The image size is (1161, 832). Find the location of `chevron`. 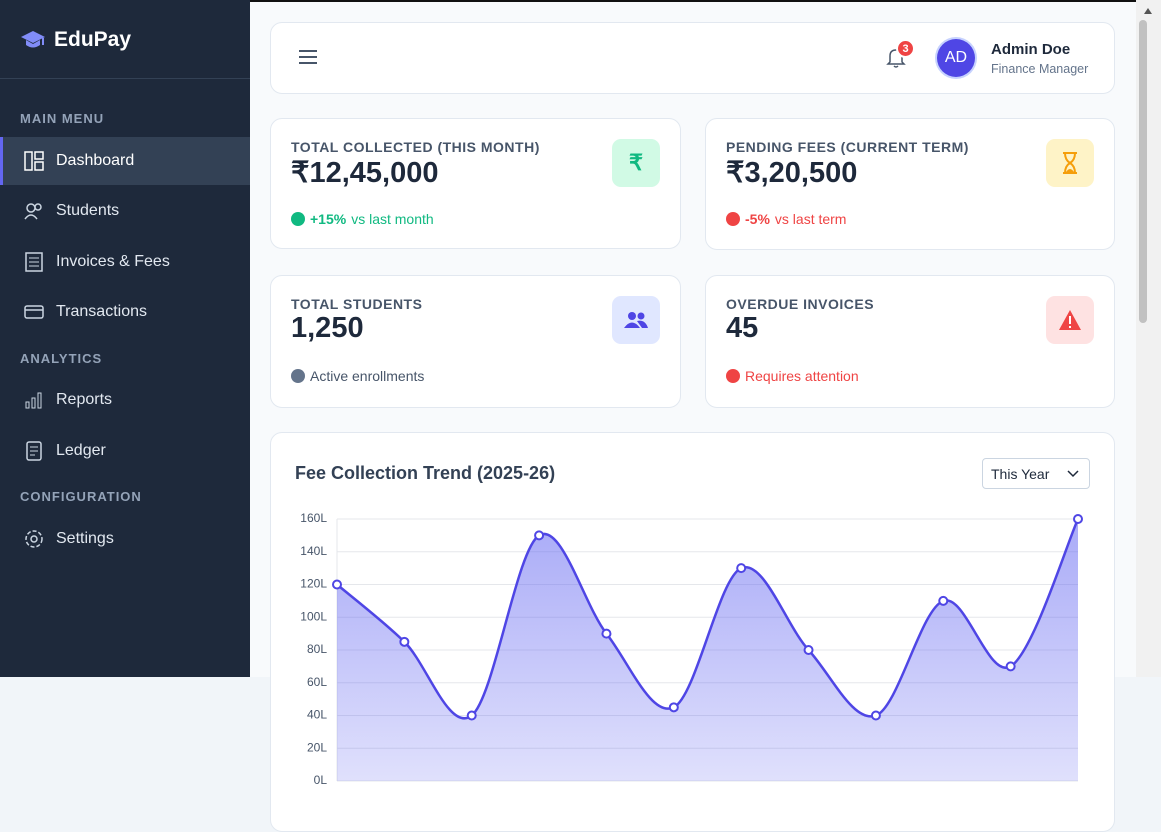

chevron is located at coordinates (1073, 473).